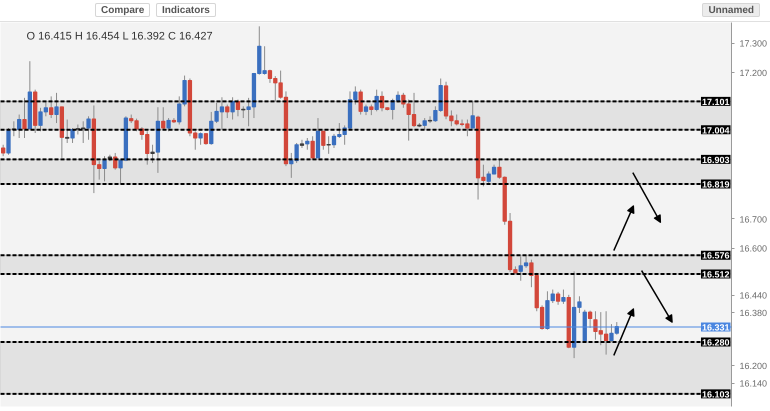  I want to click on ref-line-label: 17.101, so click(716, 101).